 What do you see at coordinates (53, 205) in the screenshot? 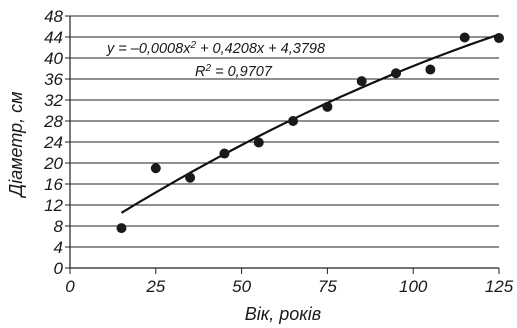
I see `y-tick-label: 12` at bounding box center [53, 205].